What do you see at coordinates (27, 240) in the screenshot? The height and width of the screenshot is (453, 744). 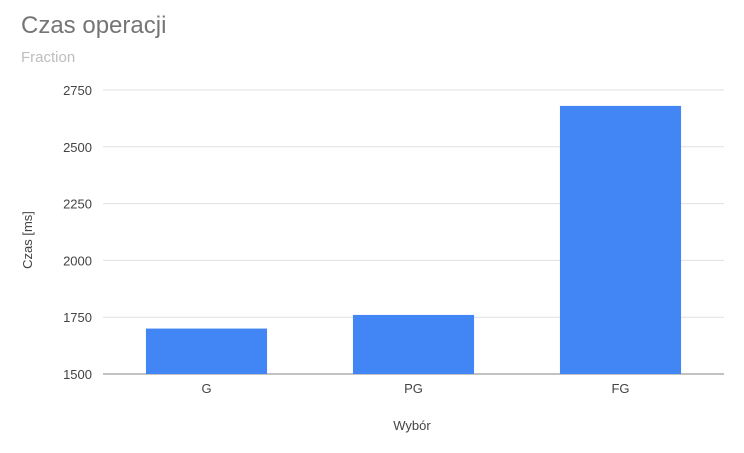 I see `y-axis-label: Czas [ms]` at bounding box center [27, 240].